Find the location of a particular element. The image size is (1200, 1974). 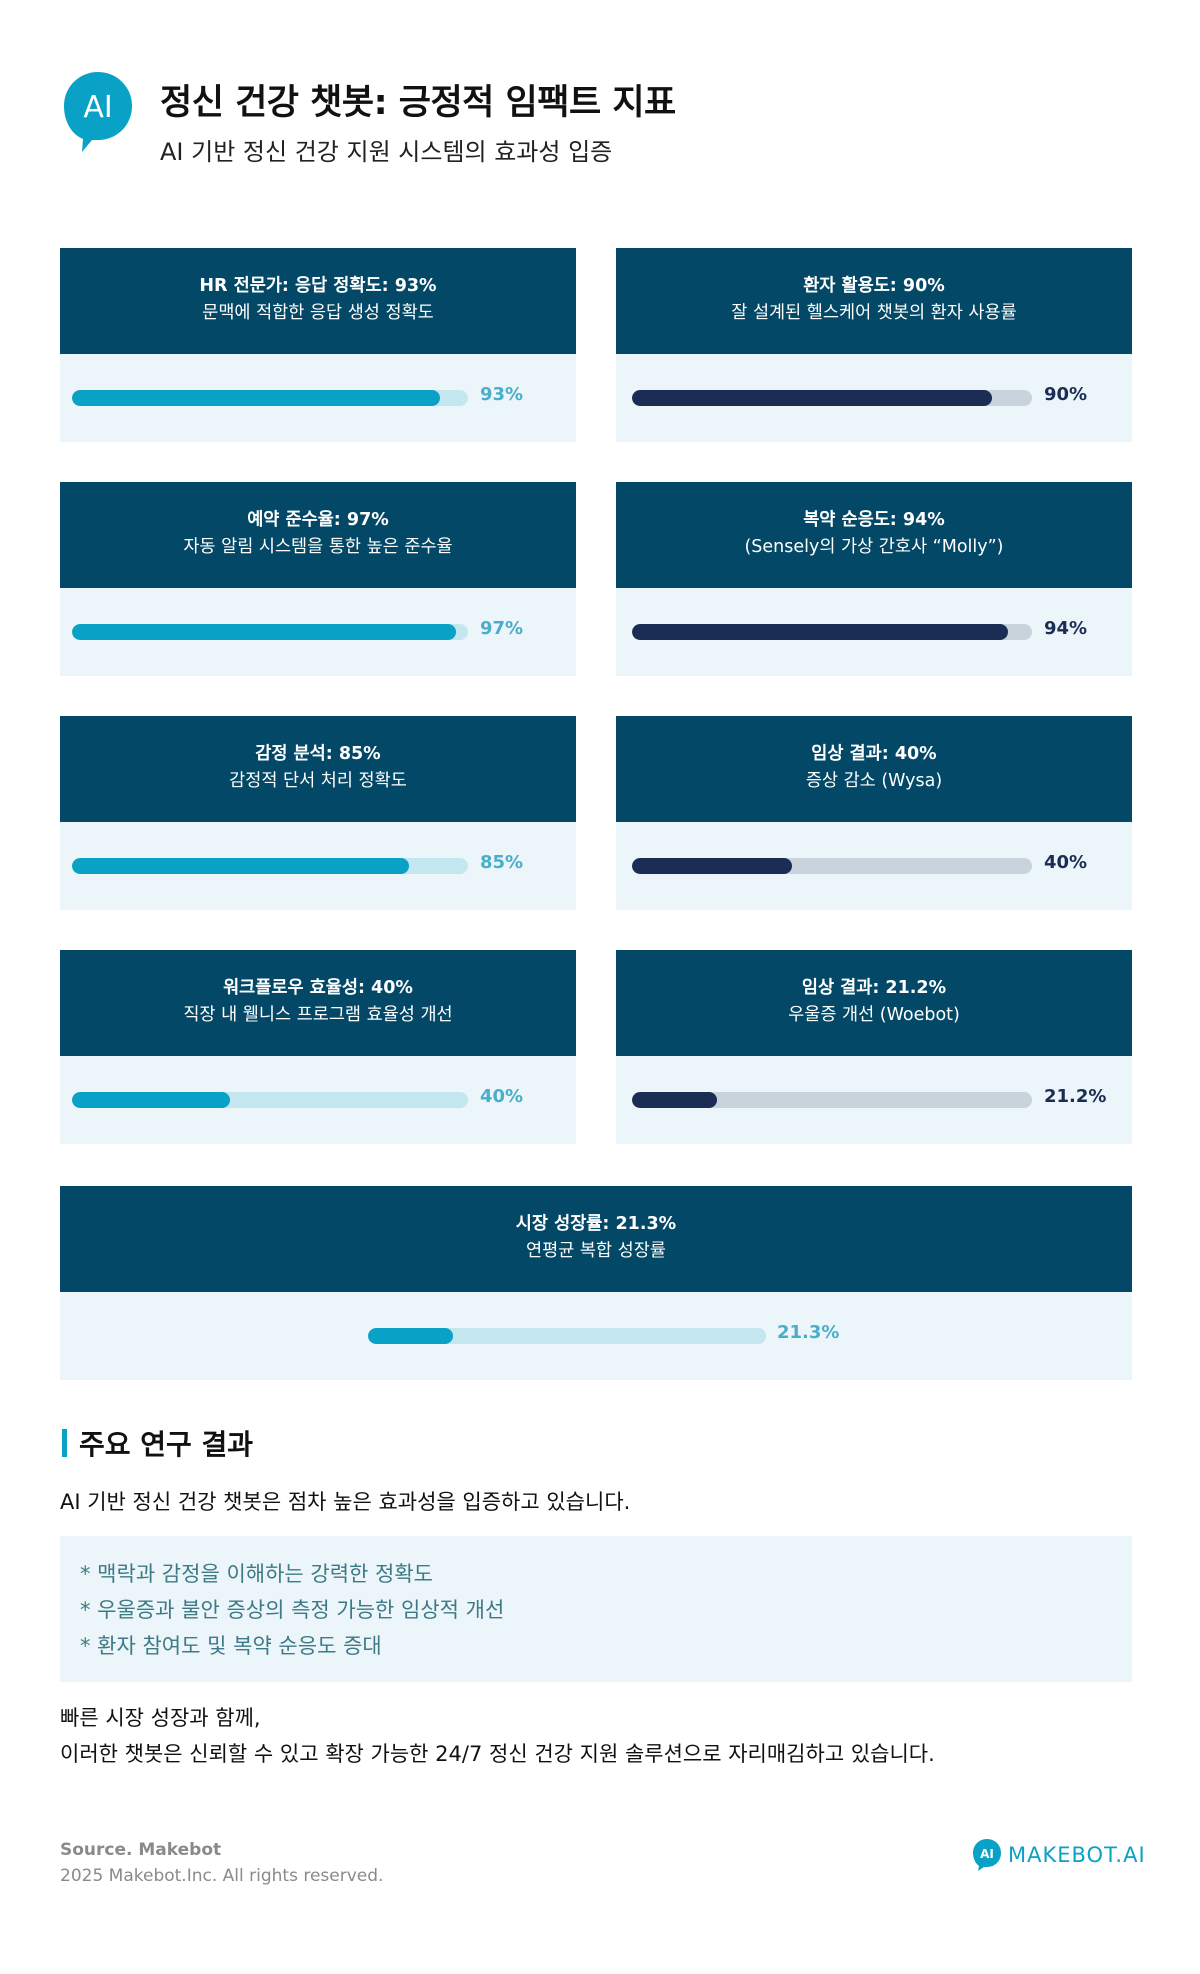

metric-title: 복약 순응도: 94% is located at coordinates (874, 520).